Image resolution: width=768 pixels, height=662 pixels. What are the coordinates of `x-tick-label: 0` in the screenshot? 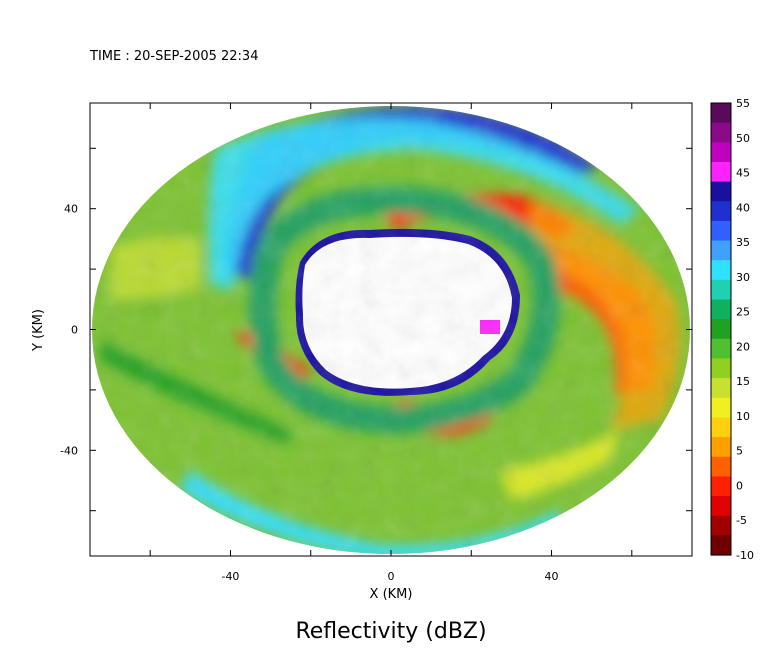 It's located at (391, 576).